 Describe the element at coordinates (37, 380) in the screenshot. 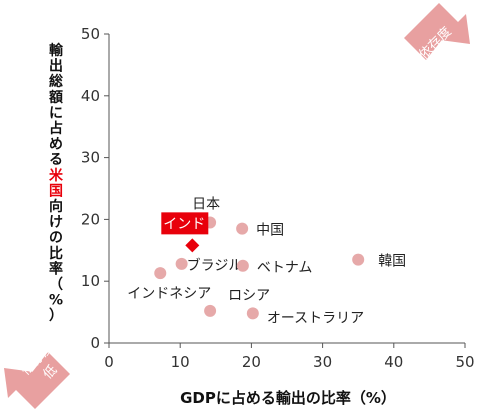

I see `arrow-down-left-icon` at that location.